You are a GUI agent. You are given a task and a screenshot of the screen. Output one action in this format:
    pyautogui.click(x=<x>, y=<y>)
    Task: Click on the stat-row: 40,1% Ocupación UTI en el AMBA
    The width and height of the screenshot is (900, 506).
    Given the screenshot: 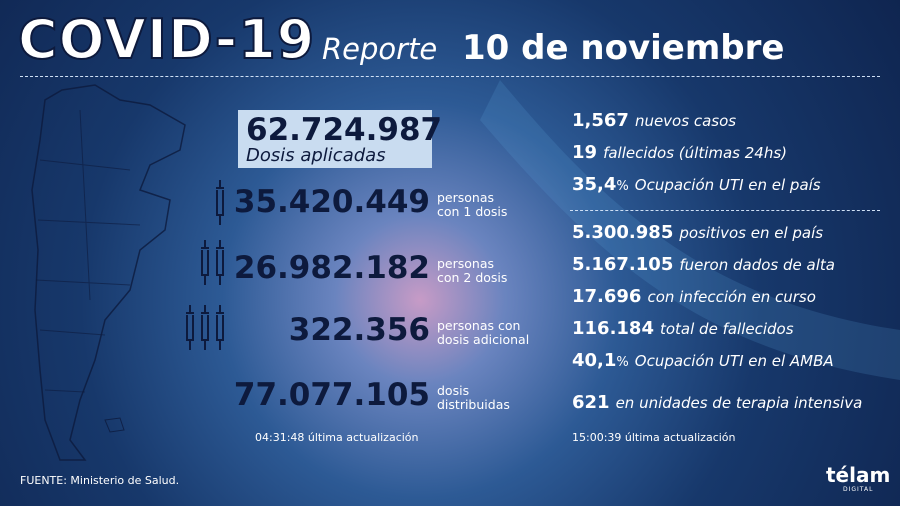 What is the action you would take?
    pyautogui.click(x=703, y=360)
    